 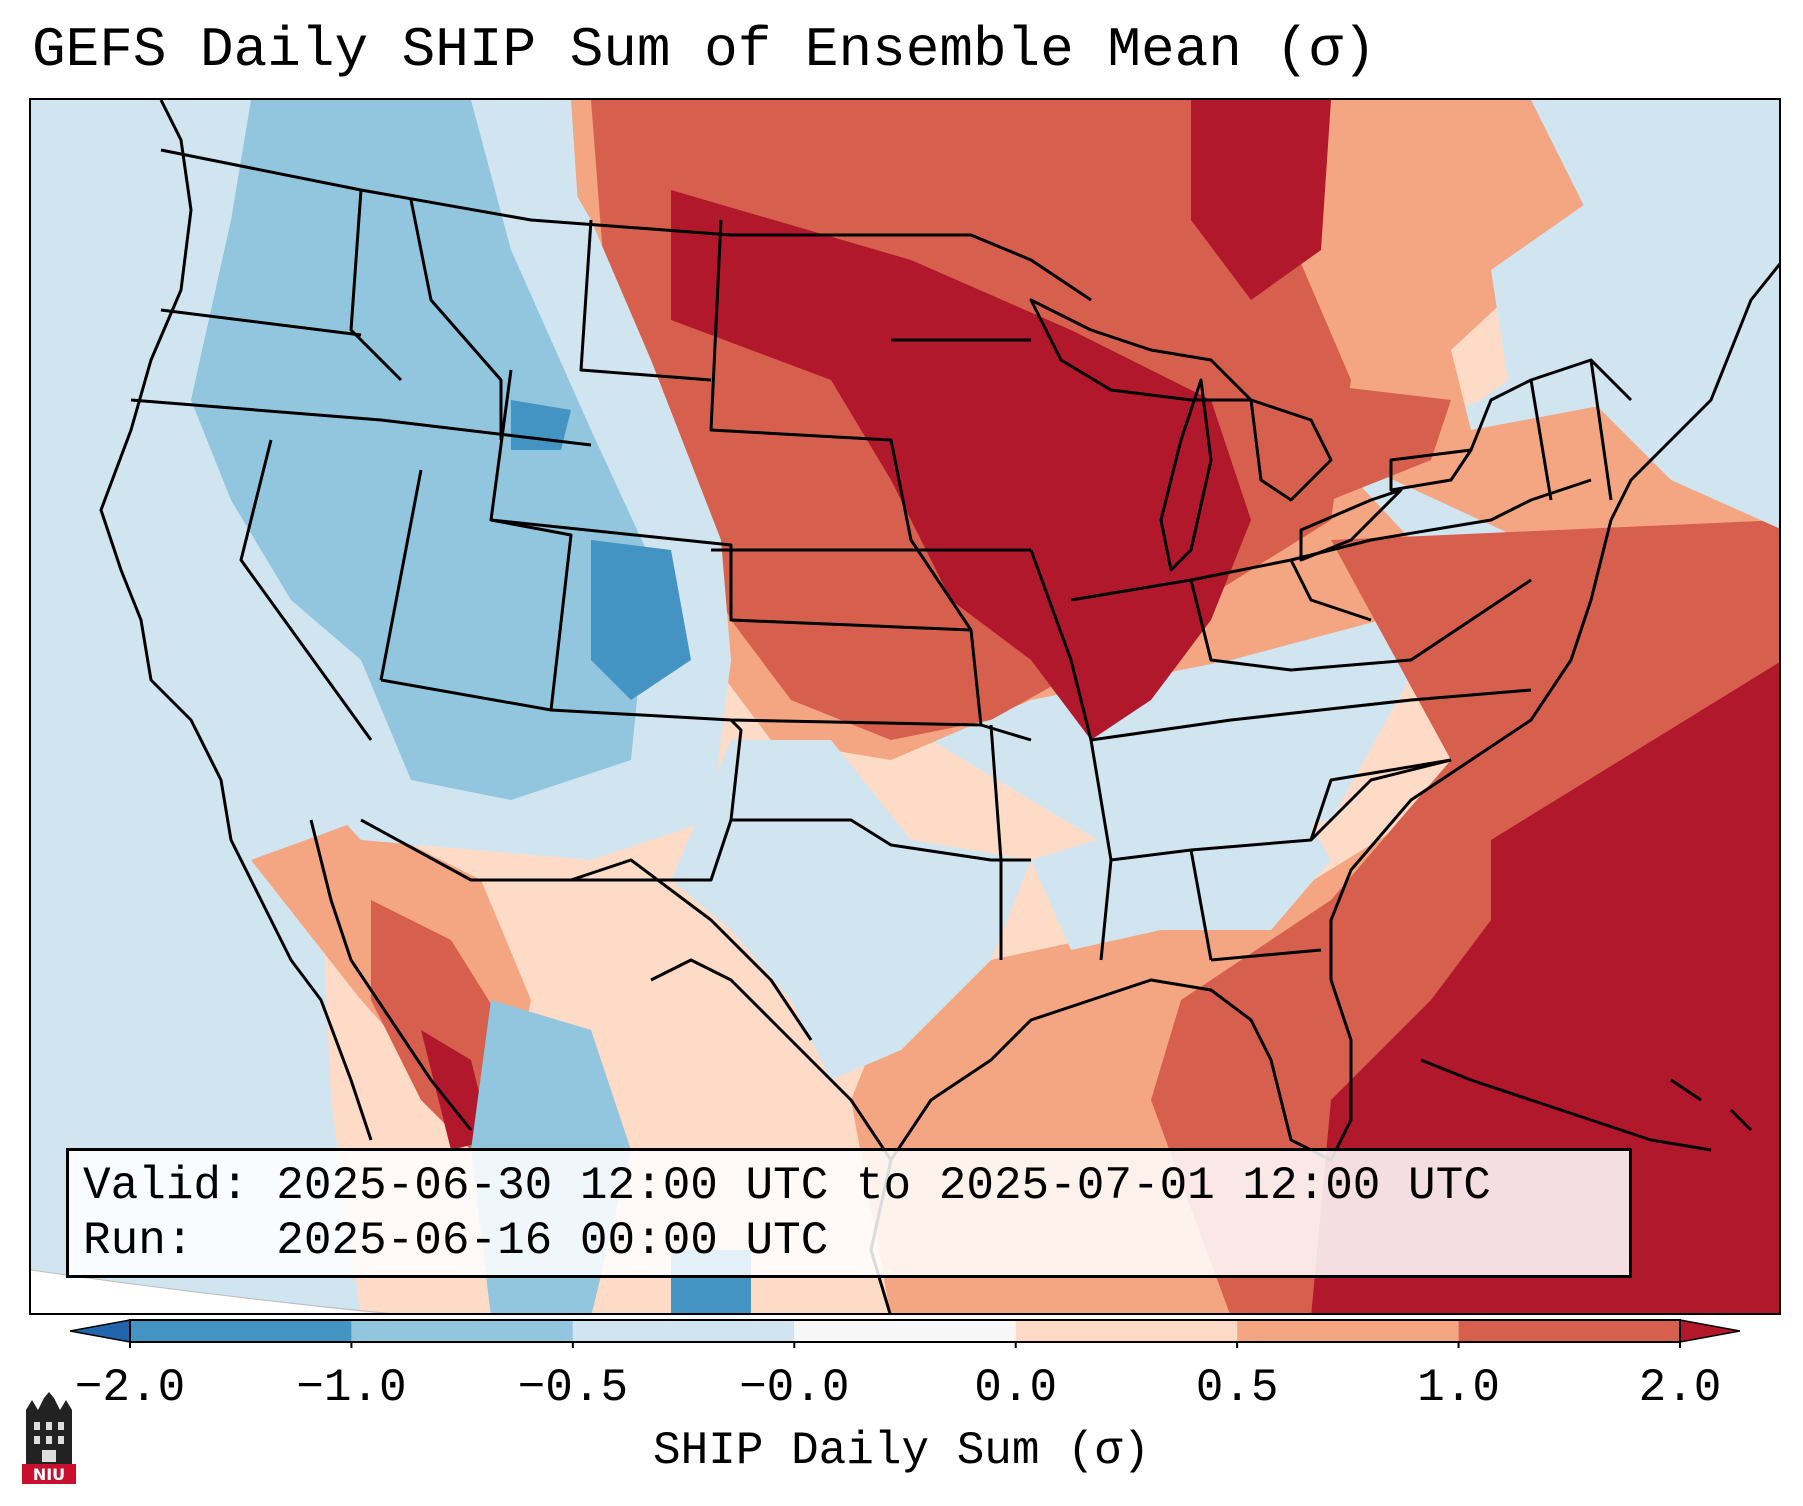 I want to click on lake-ontario, so click(x=1431, y=470).